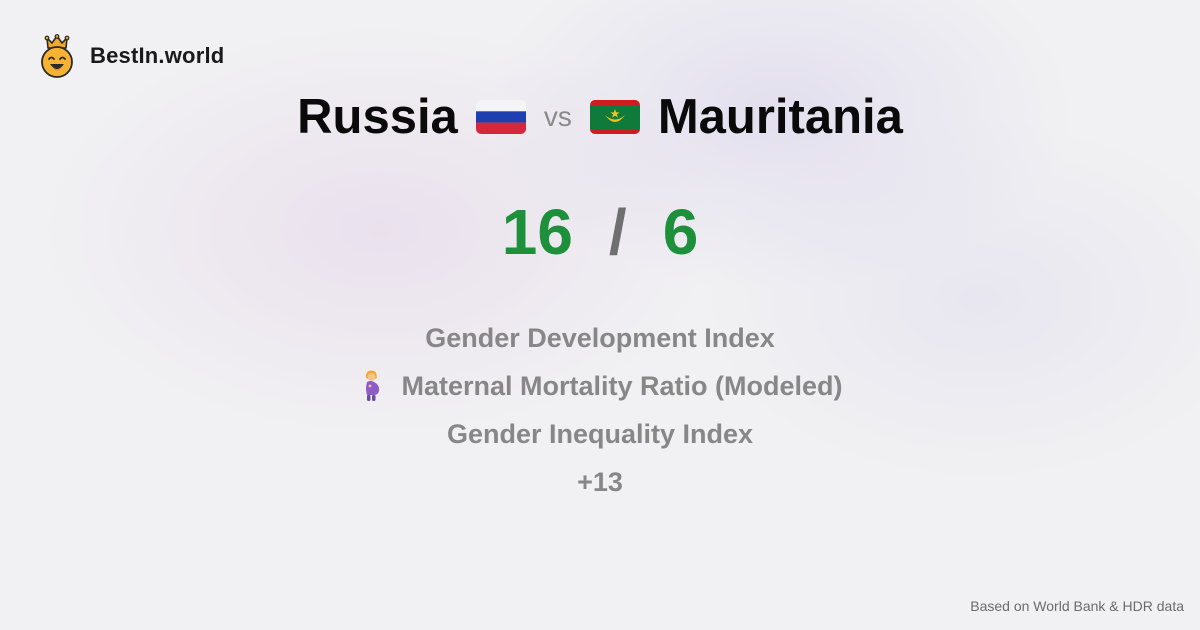 The height and width of the screenshot is (630, 1200). I want to click on left-score: 16, so click(537, 232).